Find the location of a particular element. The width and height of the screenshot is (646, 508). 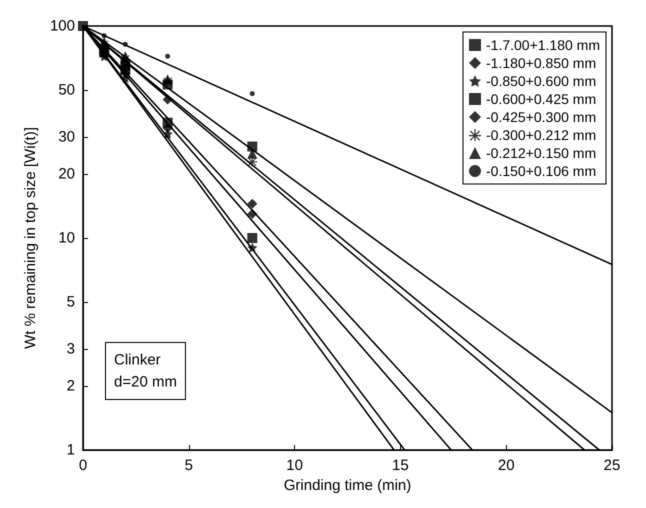

legend-label: -1.180+0.850 mm is located at coordinates (541, 63).